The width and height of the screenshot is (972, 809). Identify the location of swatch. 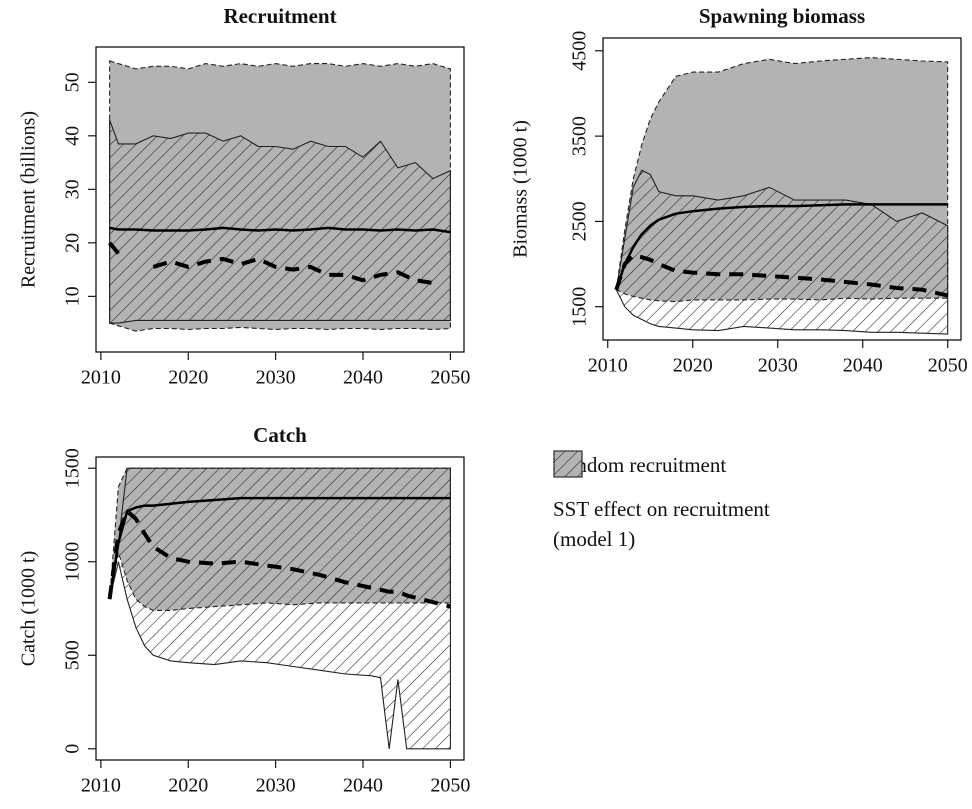
(568, 464).